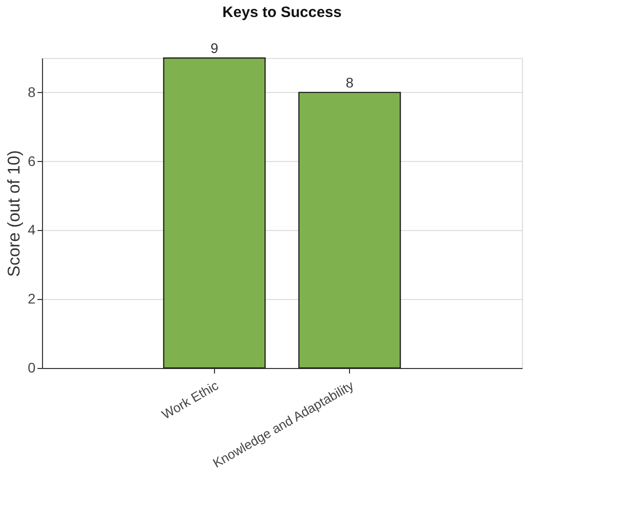 The image size is (622, 510). Describe the element at coordinates (282, 12) in the screenshot. I see `chart-title: Keys to Success` at that location.